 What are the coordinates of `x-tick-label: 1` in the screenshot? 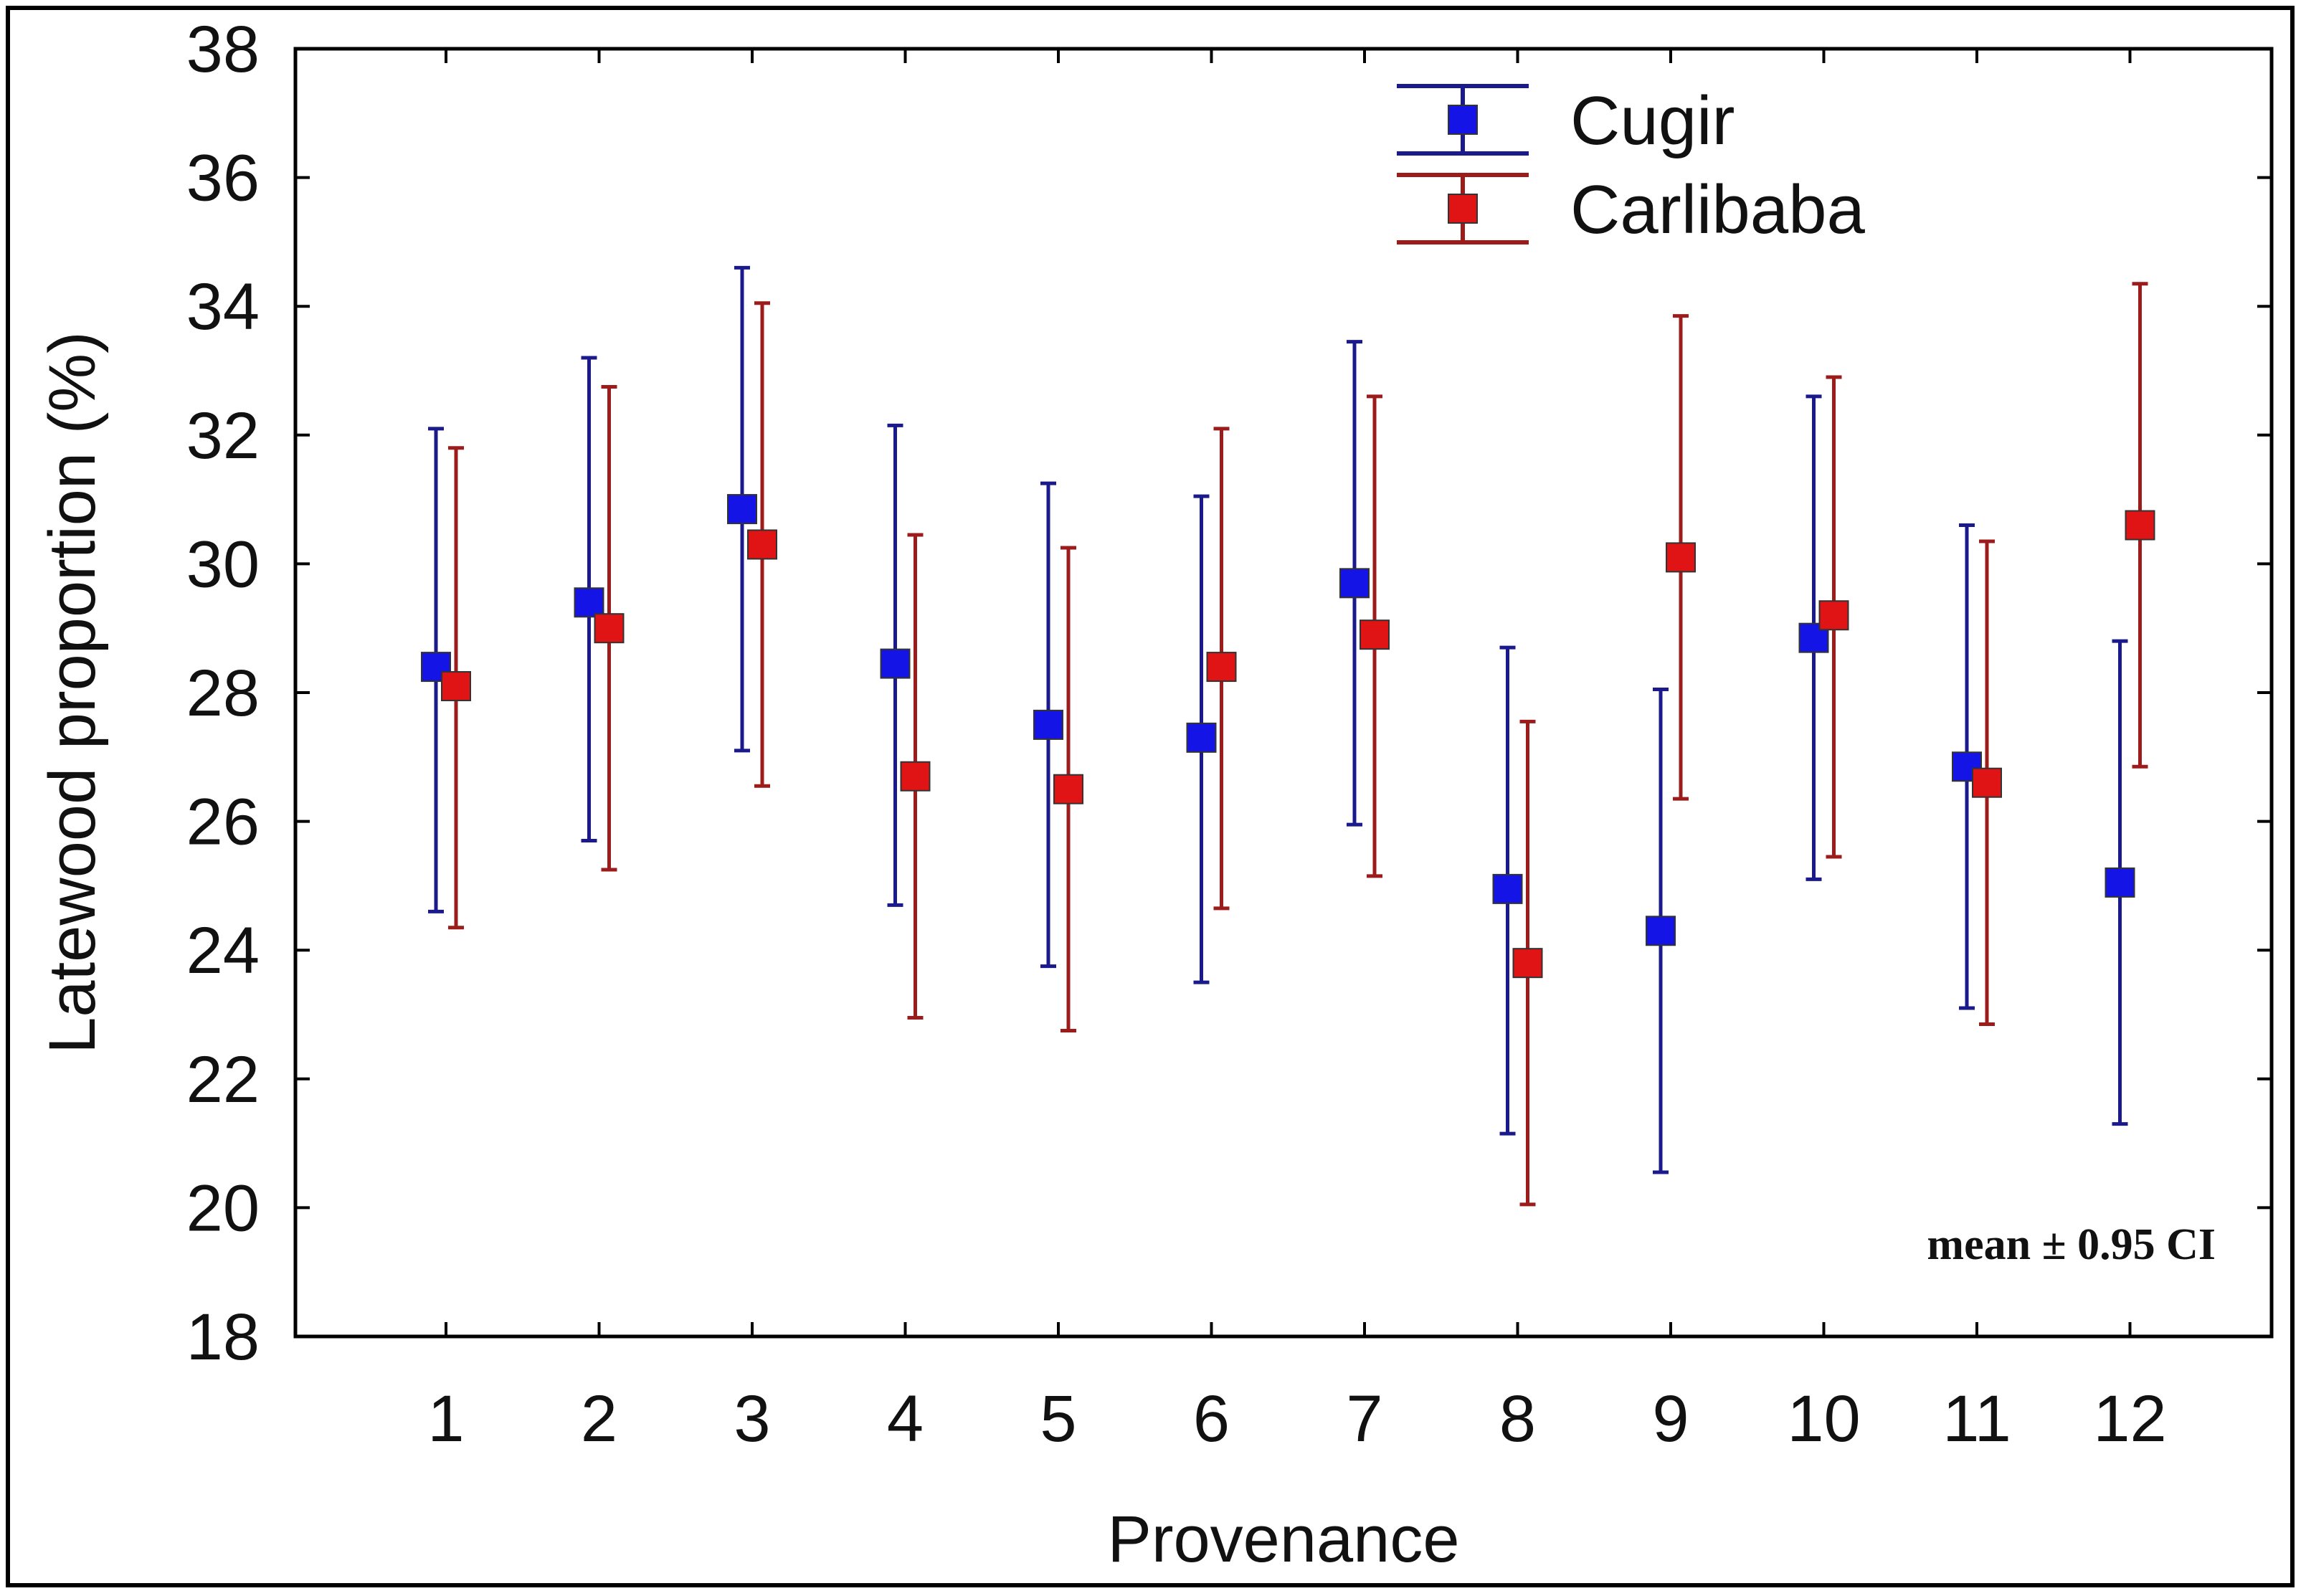 It's located at (445, 1418).